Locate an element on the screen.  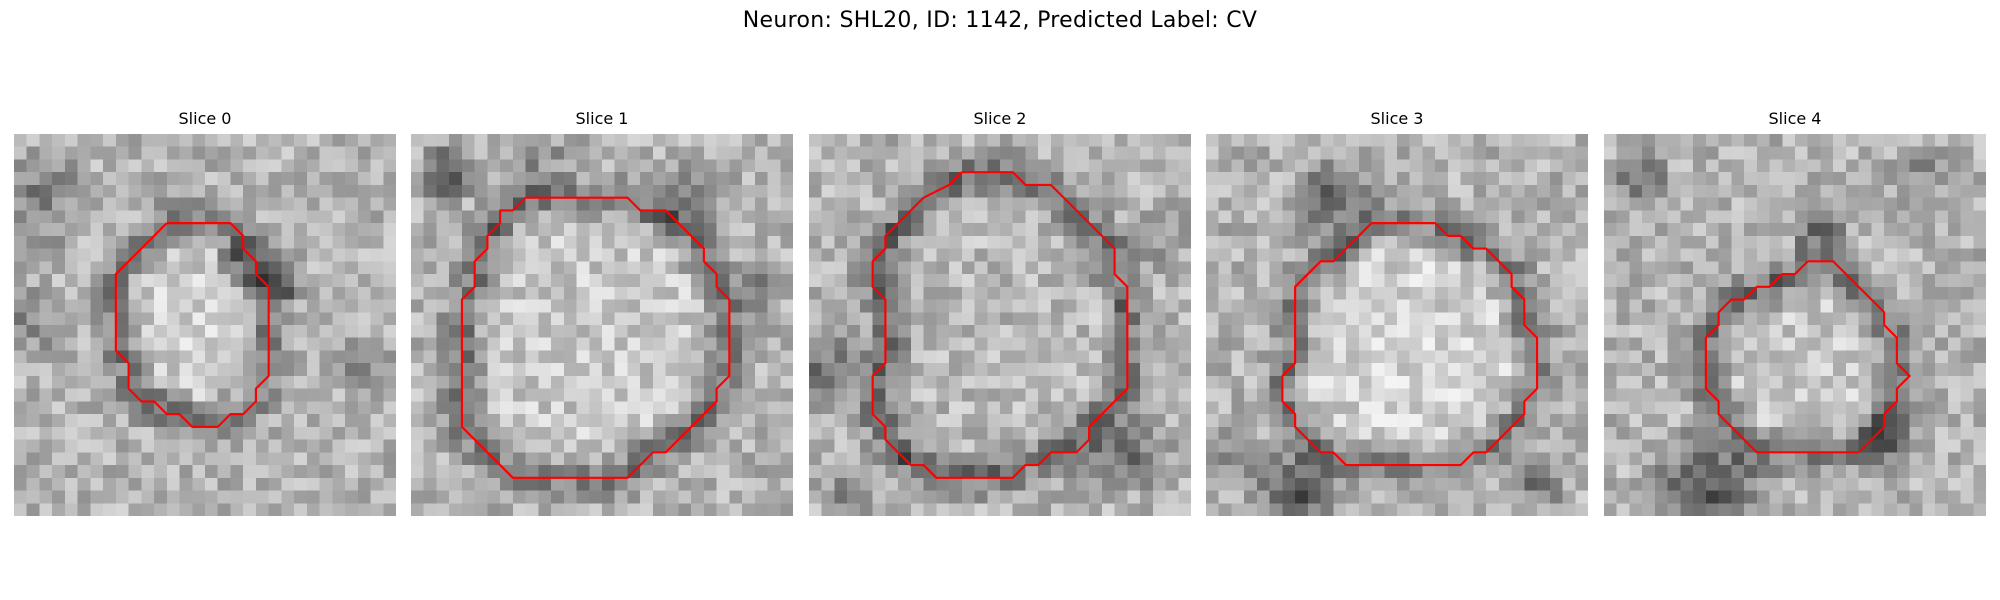
slice-3-image is located at coordinates (1397, 325).